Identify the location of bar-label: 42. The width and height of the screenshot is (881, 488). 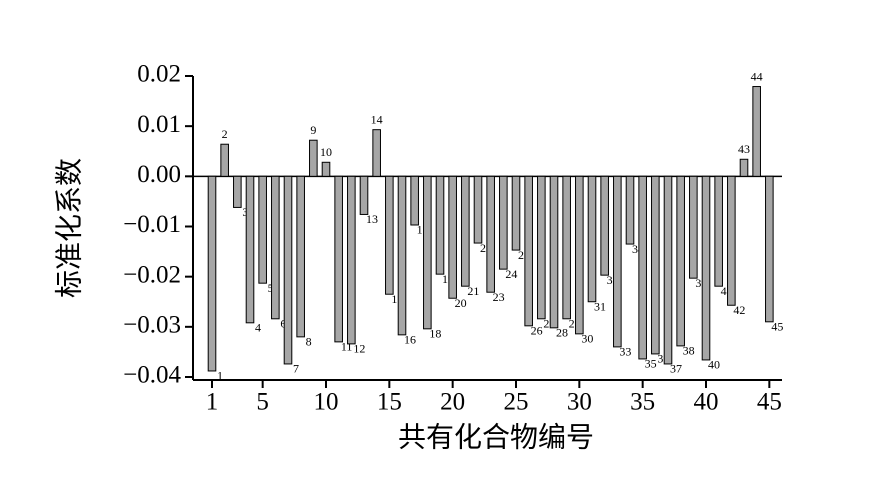
(739, 310).